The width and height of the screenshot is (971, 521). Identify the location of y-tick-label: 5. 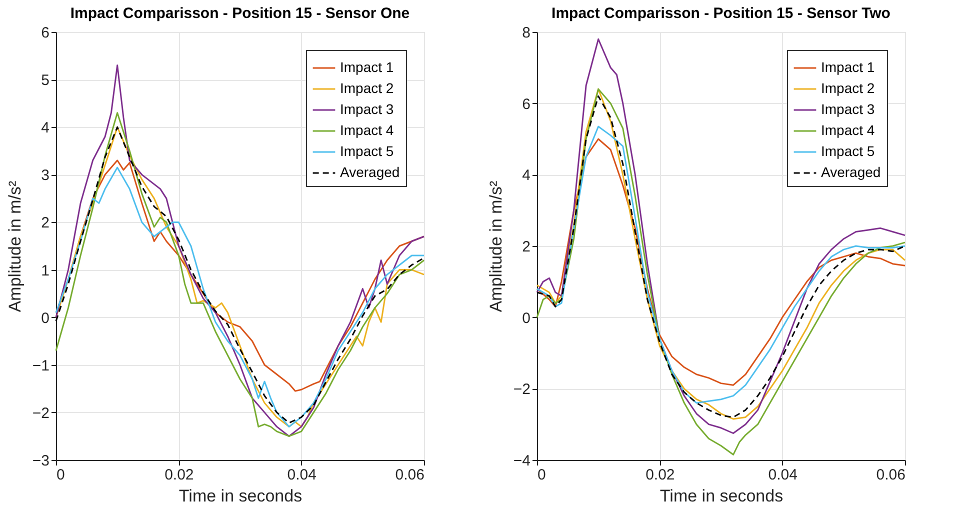
(45, 81).